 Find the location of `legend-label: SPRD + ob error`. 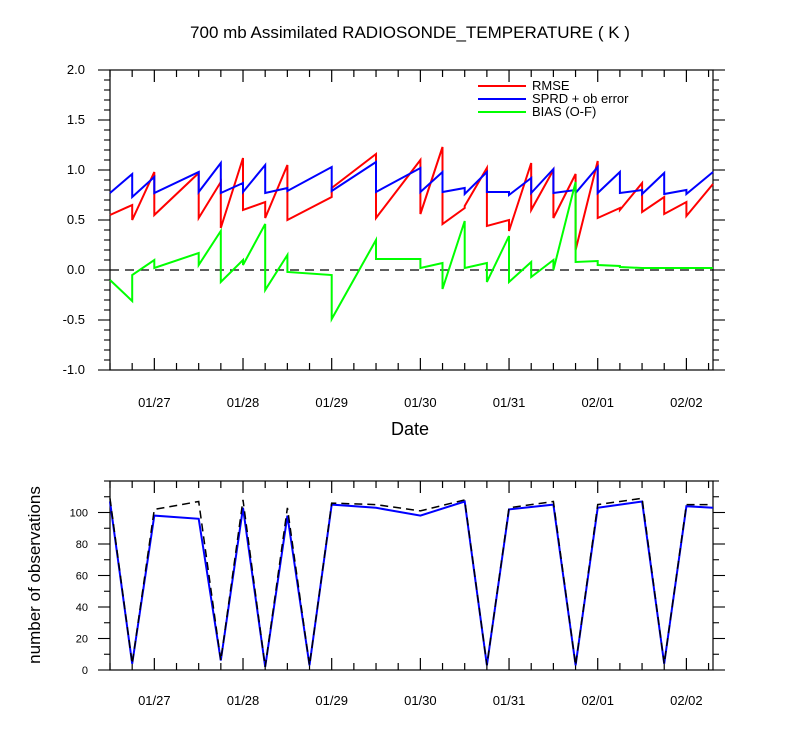

legend-label: SPRD + ob error is located at coordinates (580, 98).